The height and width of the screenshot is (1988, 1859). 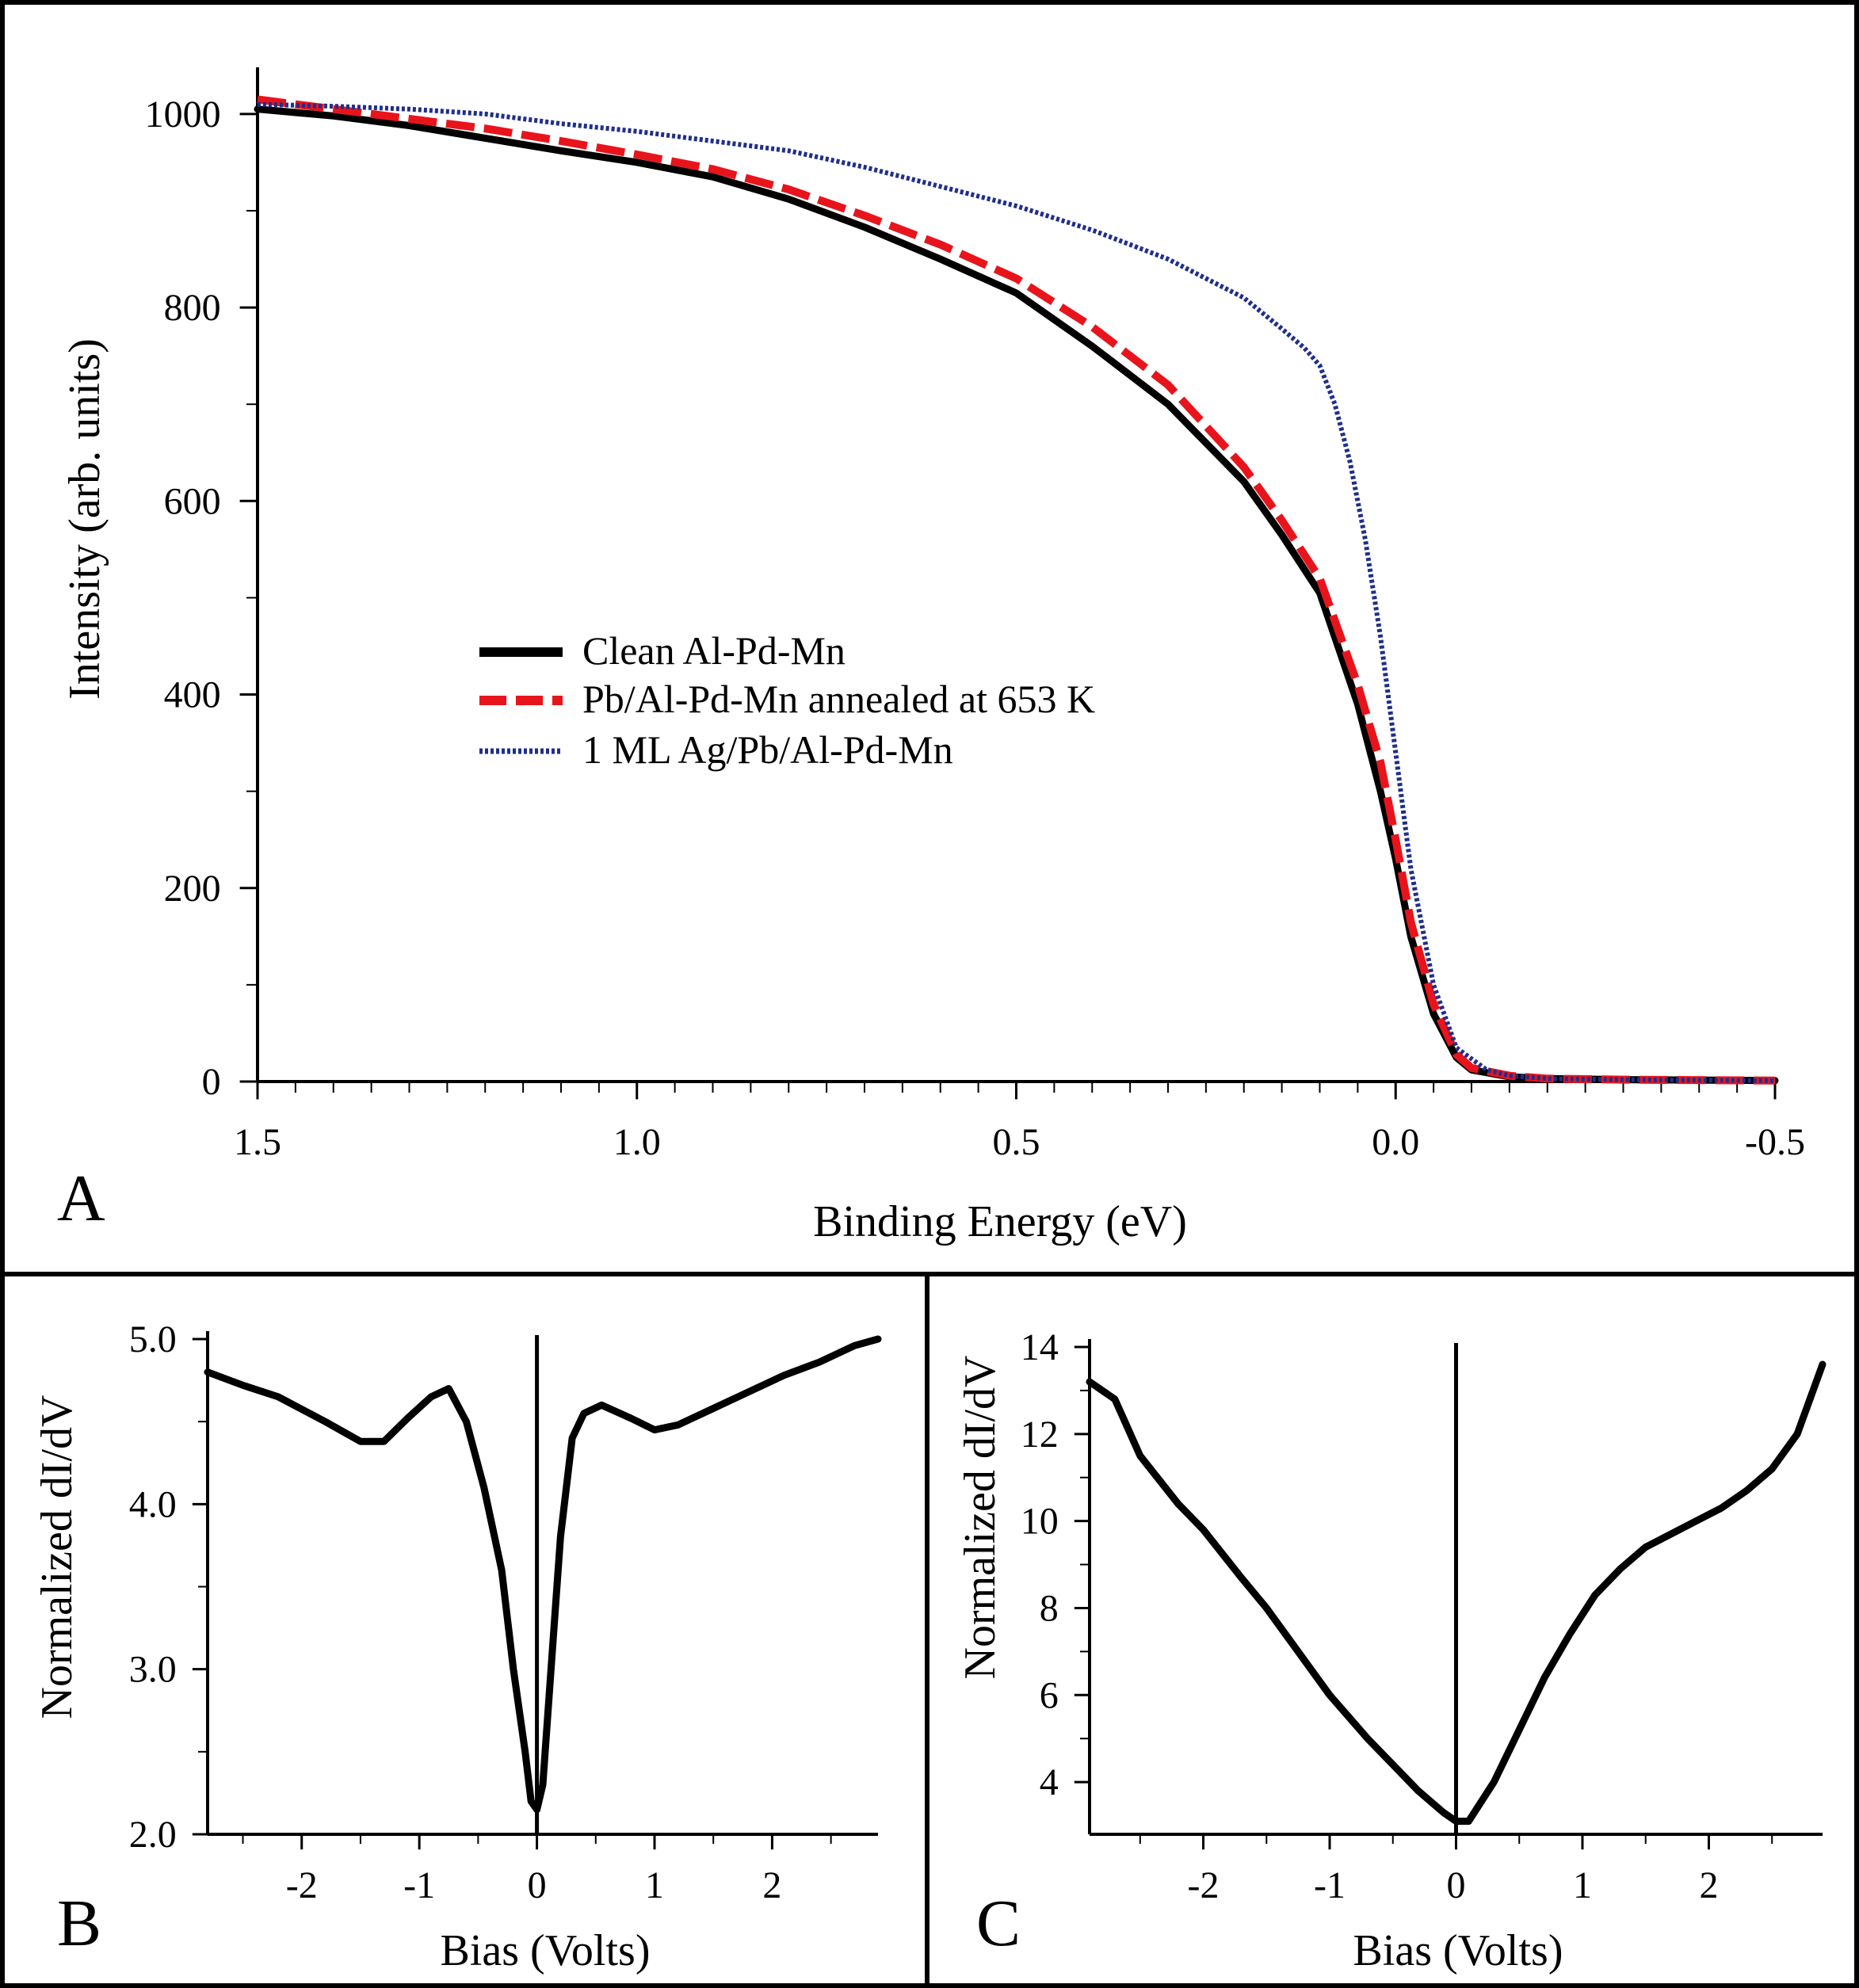 I want to click on panel-b-y-tick-label: 3.0, so click(x=153, y=1670).